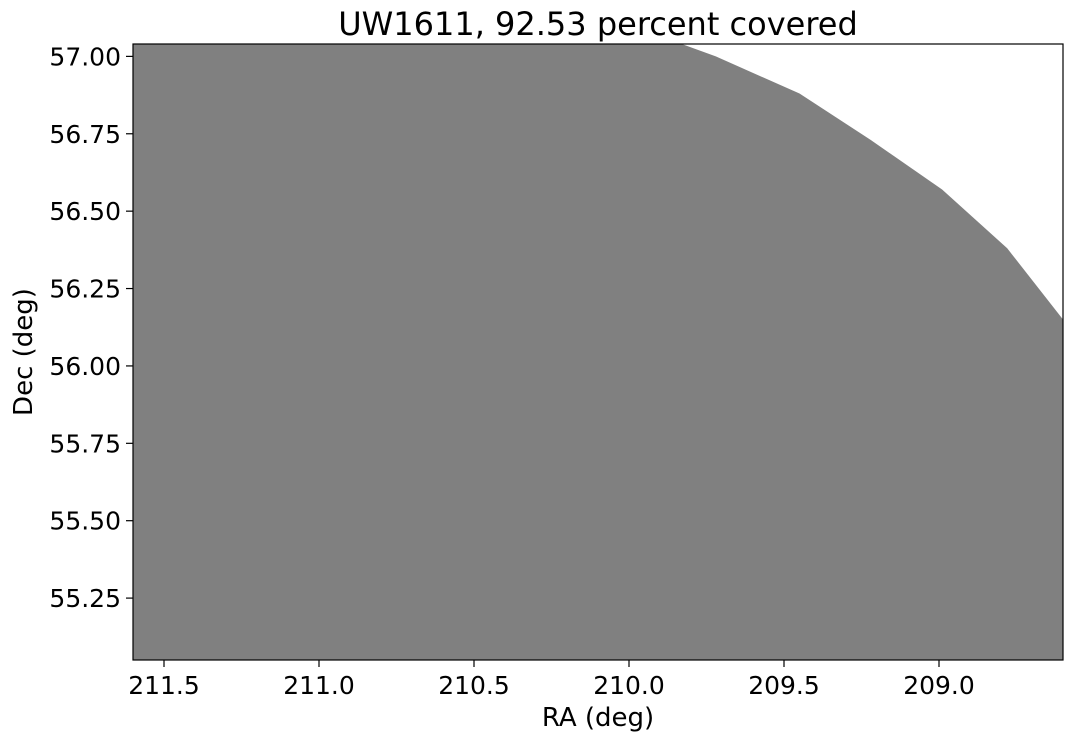  I want to click on x-axis-label: RA (deg), so click(598, 718).